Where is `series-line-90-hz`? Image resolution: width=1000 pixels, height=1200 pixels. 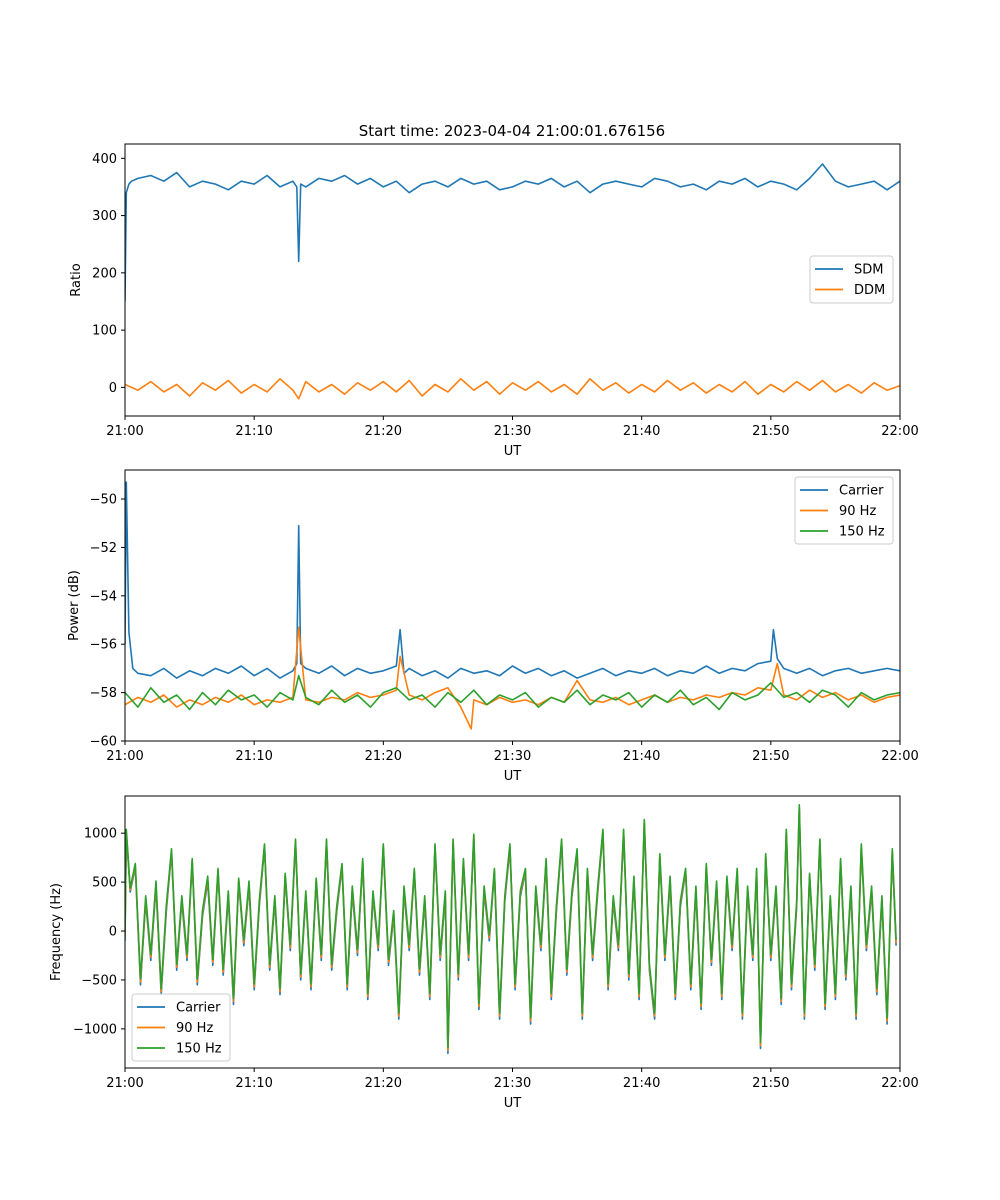
series-line-90-hz is located at coordinates (512, 678).